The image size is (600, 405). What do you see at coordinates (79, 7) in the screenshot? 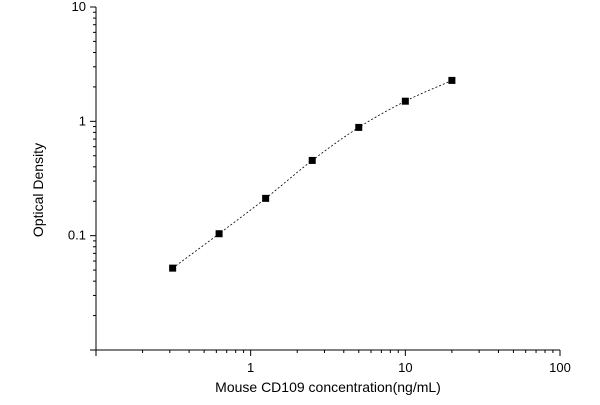
I see `y-tick-label: 10` at bounding box center [79, 7].